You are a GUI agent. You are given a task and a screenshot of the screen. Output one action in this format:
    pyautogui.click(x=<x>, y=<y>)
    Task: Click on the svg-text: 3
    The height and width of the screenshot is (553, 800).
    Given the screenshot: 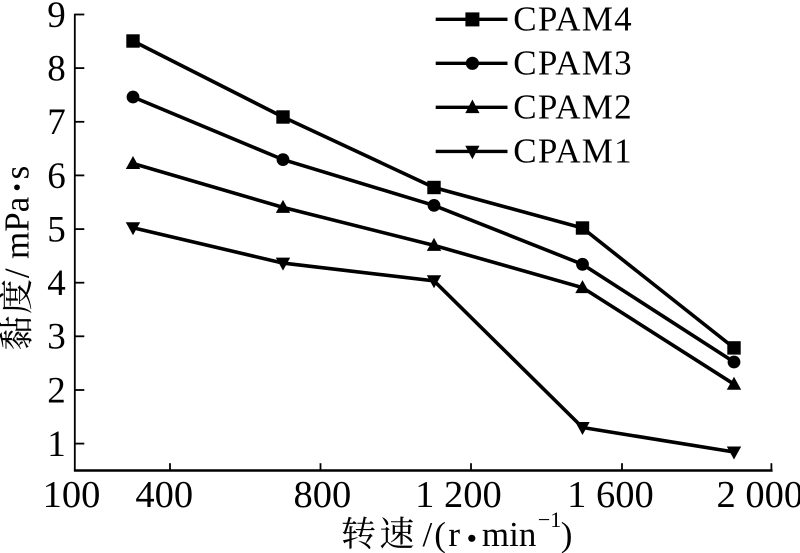 What is the action you would take?
    pyautogui.click(x=56, y=337)
    